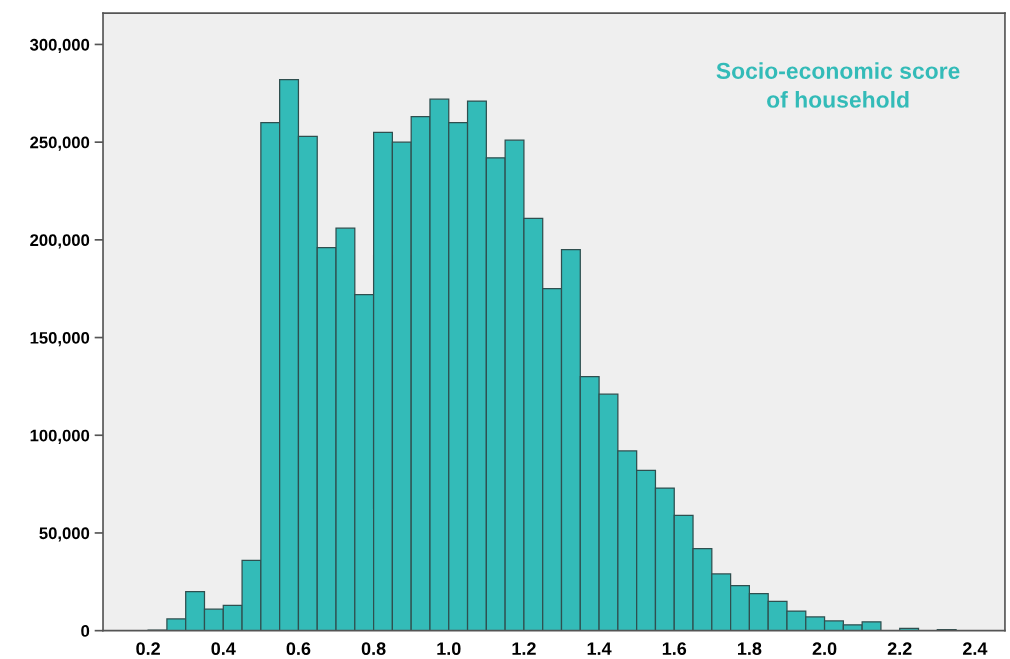  What do you see at coordinates (60, 339) in the screenshot?
I see `y-tick-label: 150,000` at bounding box center [60, 339].